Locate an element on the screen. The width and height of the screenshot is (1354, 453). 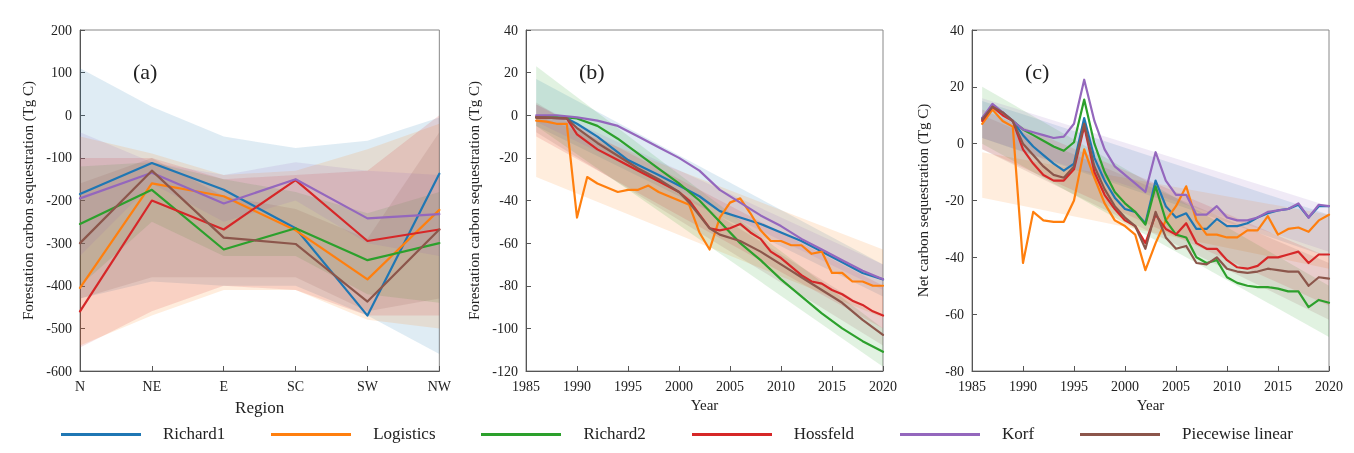
x-tick-label: NE is located at coordinates (152, 386).